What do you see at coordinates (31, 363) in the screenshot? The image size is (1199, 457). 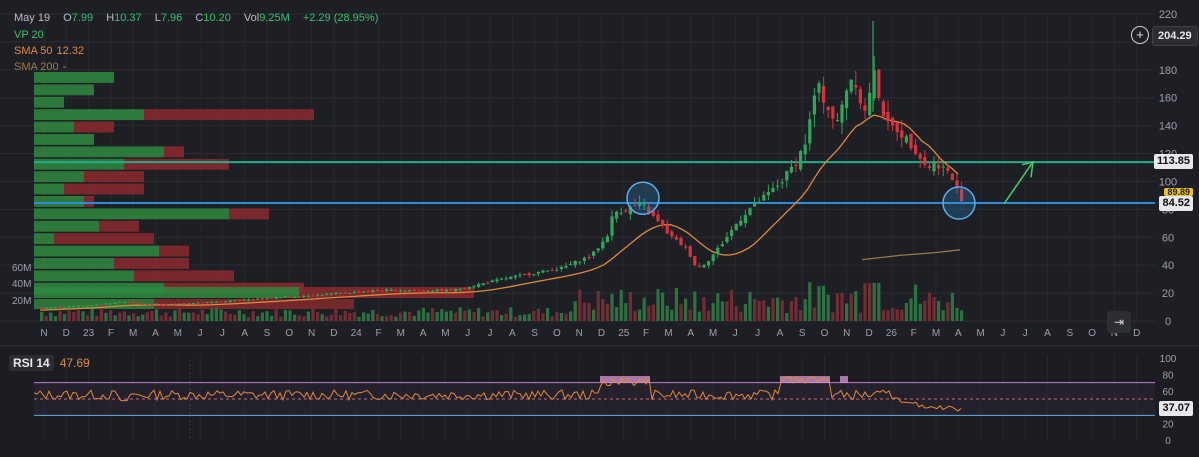 I see `rsi-label: RSI 14` at bounding box center [31, 363].